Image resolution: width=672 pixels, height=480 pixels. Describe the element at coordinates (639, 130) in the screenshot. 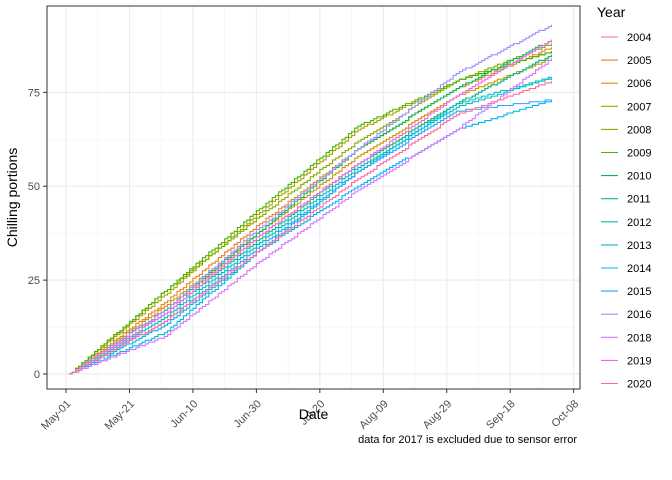

I see `legend-label-2008: 2008` at that location.